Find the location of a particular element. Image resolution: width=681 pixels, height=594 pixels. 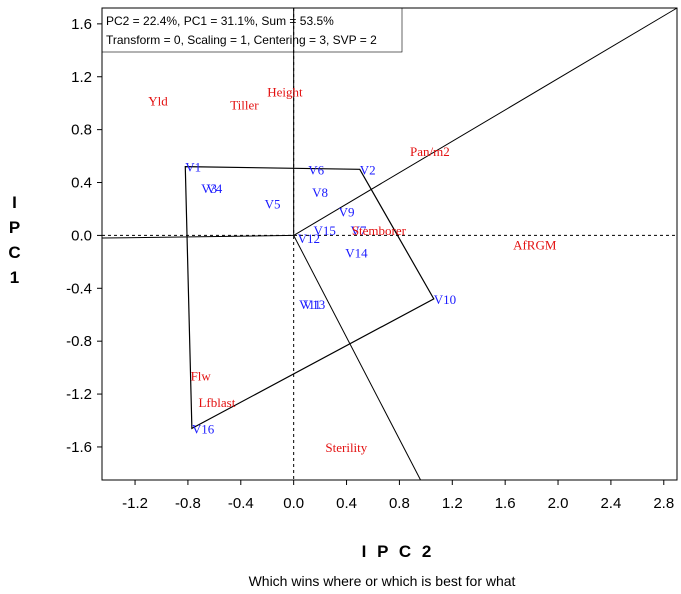

x-tick-label: 0.4 is located at coordinates (346, 503).